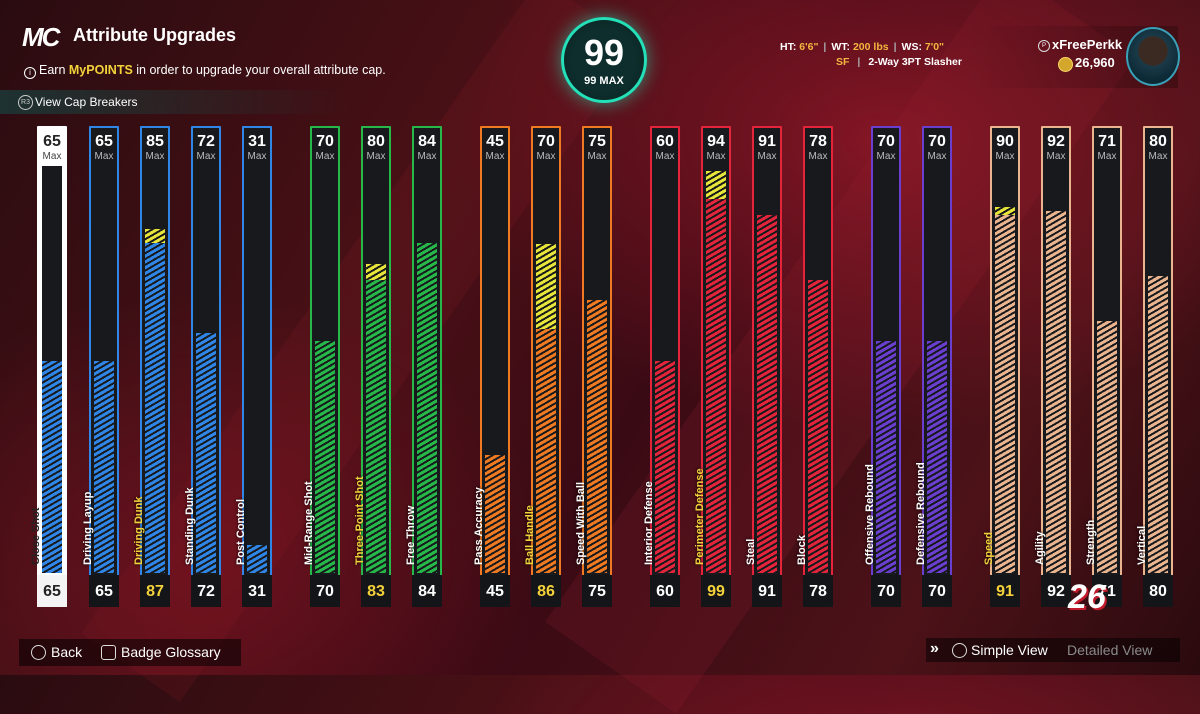 The height and width of the screenshot is (714, 1200). I want to click on attribute-column: 84 Max Free Throw 84, so click(423, 366).